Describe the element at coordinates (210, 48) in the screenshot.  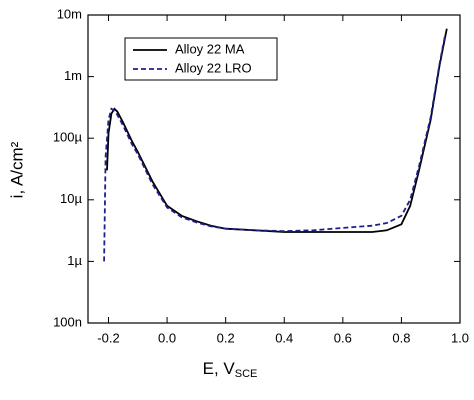
I see `legend-label: Alloy 22 MA` at that location.